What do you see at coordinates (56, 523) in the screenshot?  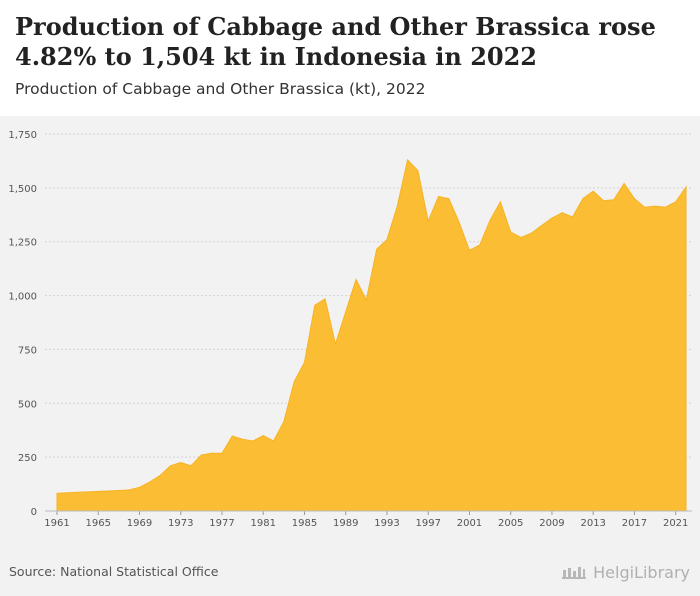 I see `x-tick-label: 1961` at bounding box center [56, 523].